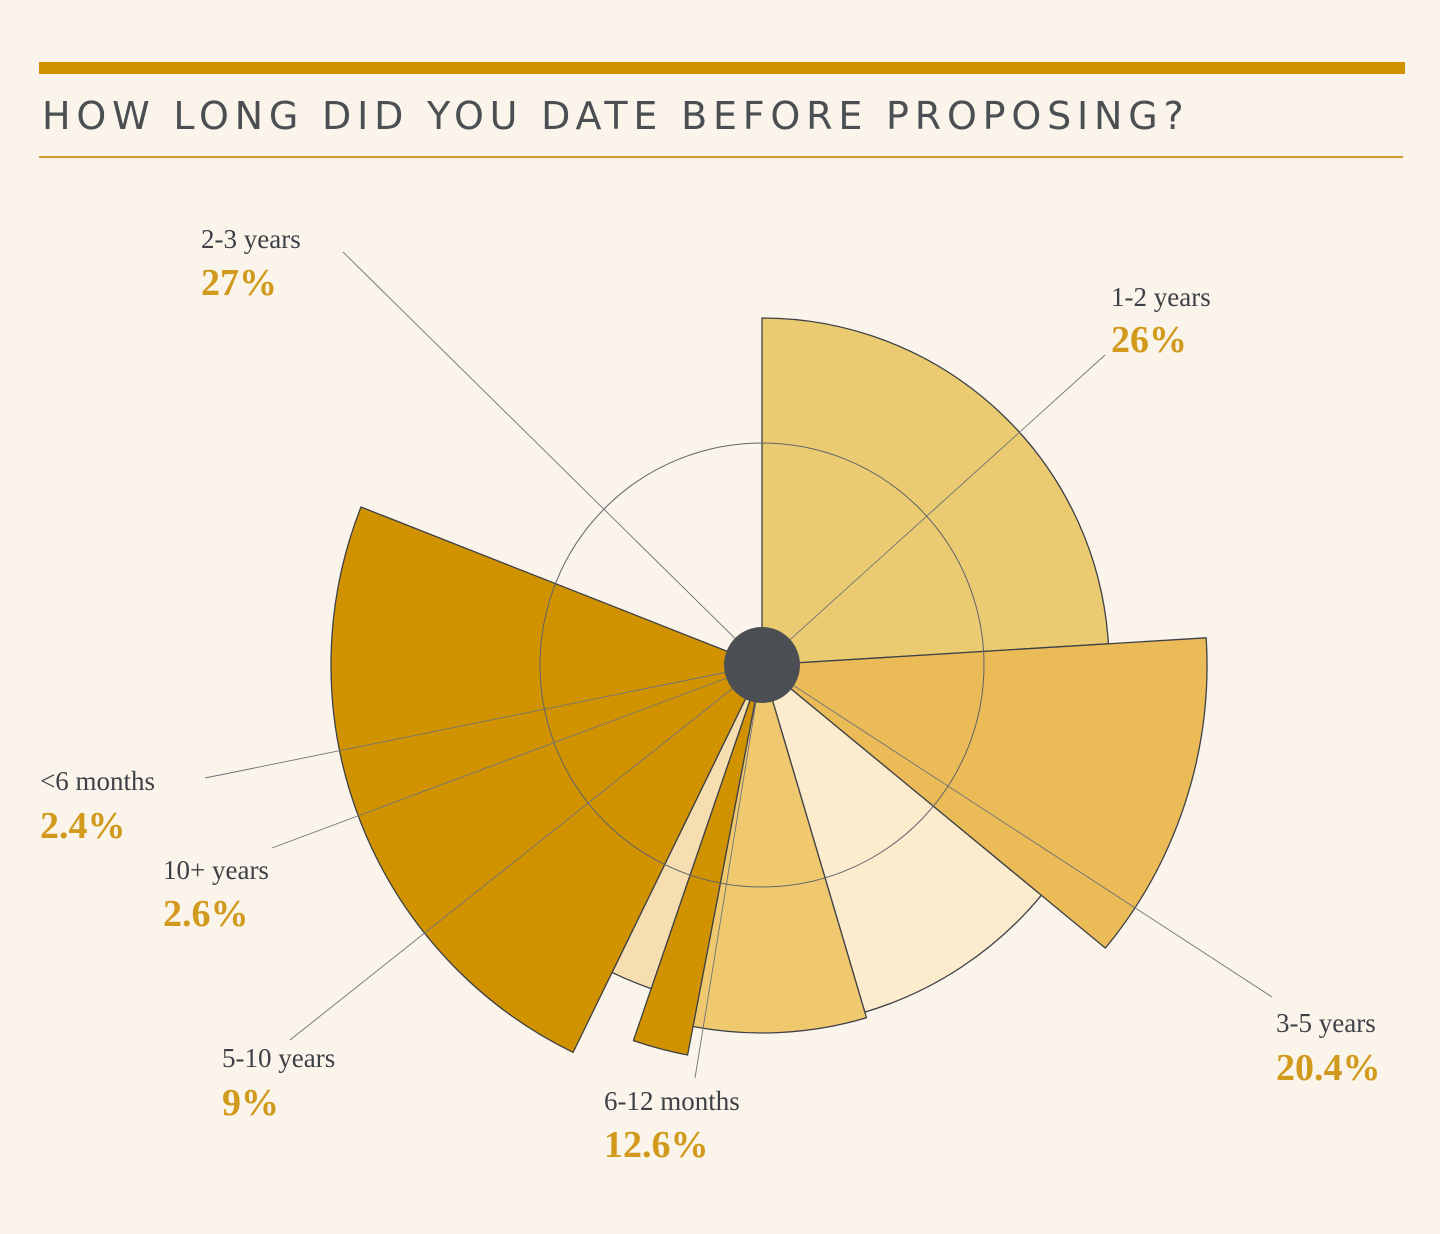  Describe the element at coordinates (901, 838) in the screenshot. I see `slice-6-12-months` at that location.